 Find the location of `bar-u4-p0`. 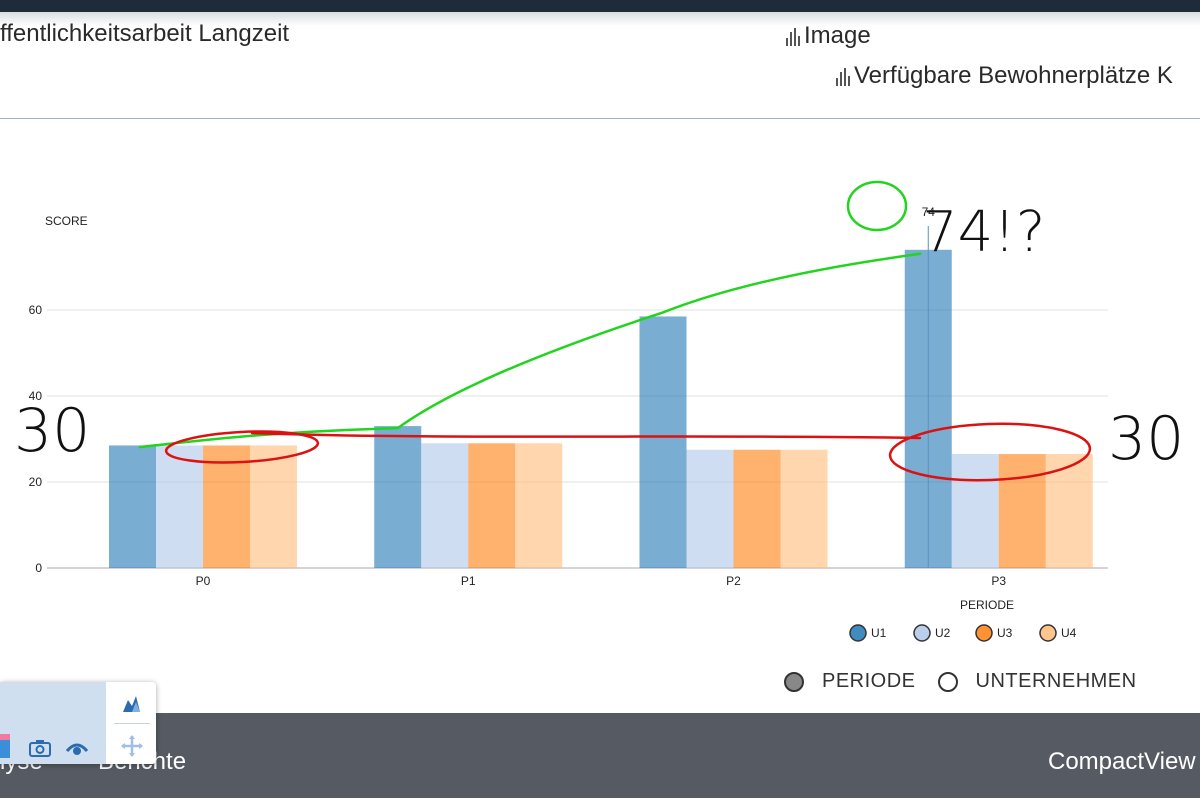

bar-u4-p0 is located at coordinates (273, 506).